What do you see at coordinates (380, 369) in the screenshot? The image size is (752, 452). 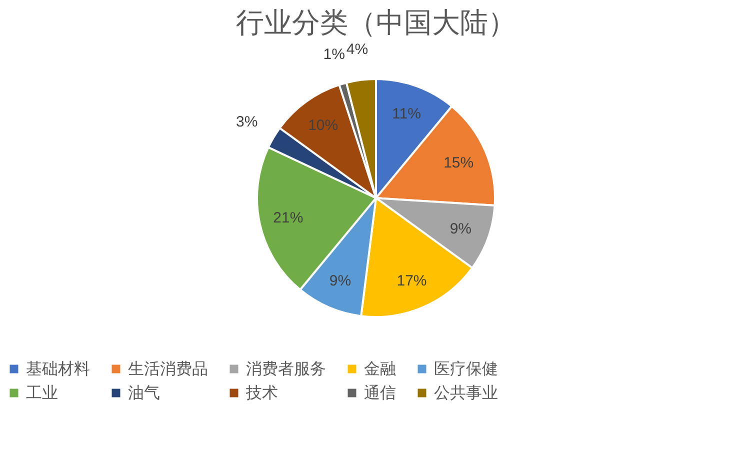 I see `legend-label: 金融` at bounding box center [380, 369].